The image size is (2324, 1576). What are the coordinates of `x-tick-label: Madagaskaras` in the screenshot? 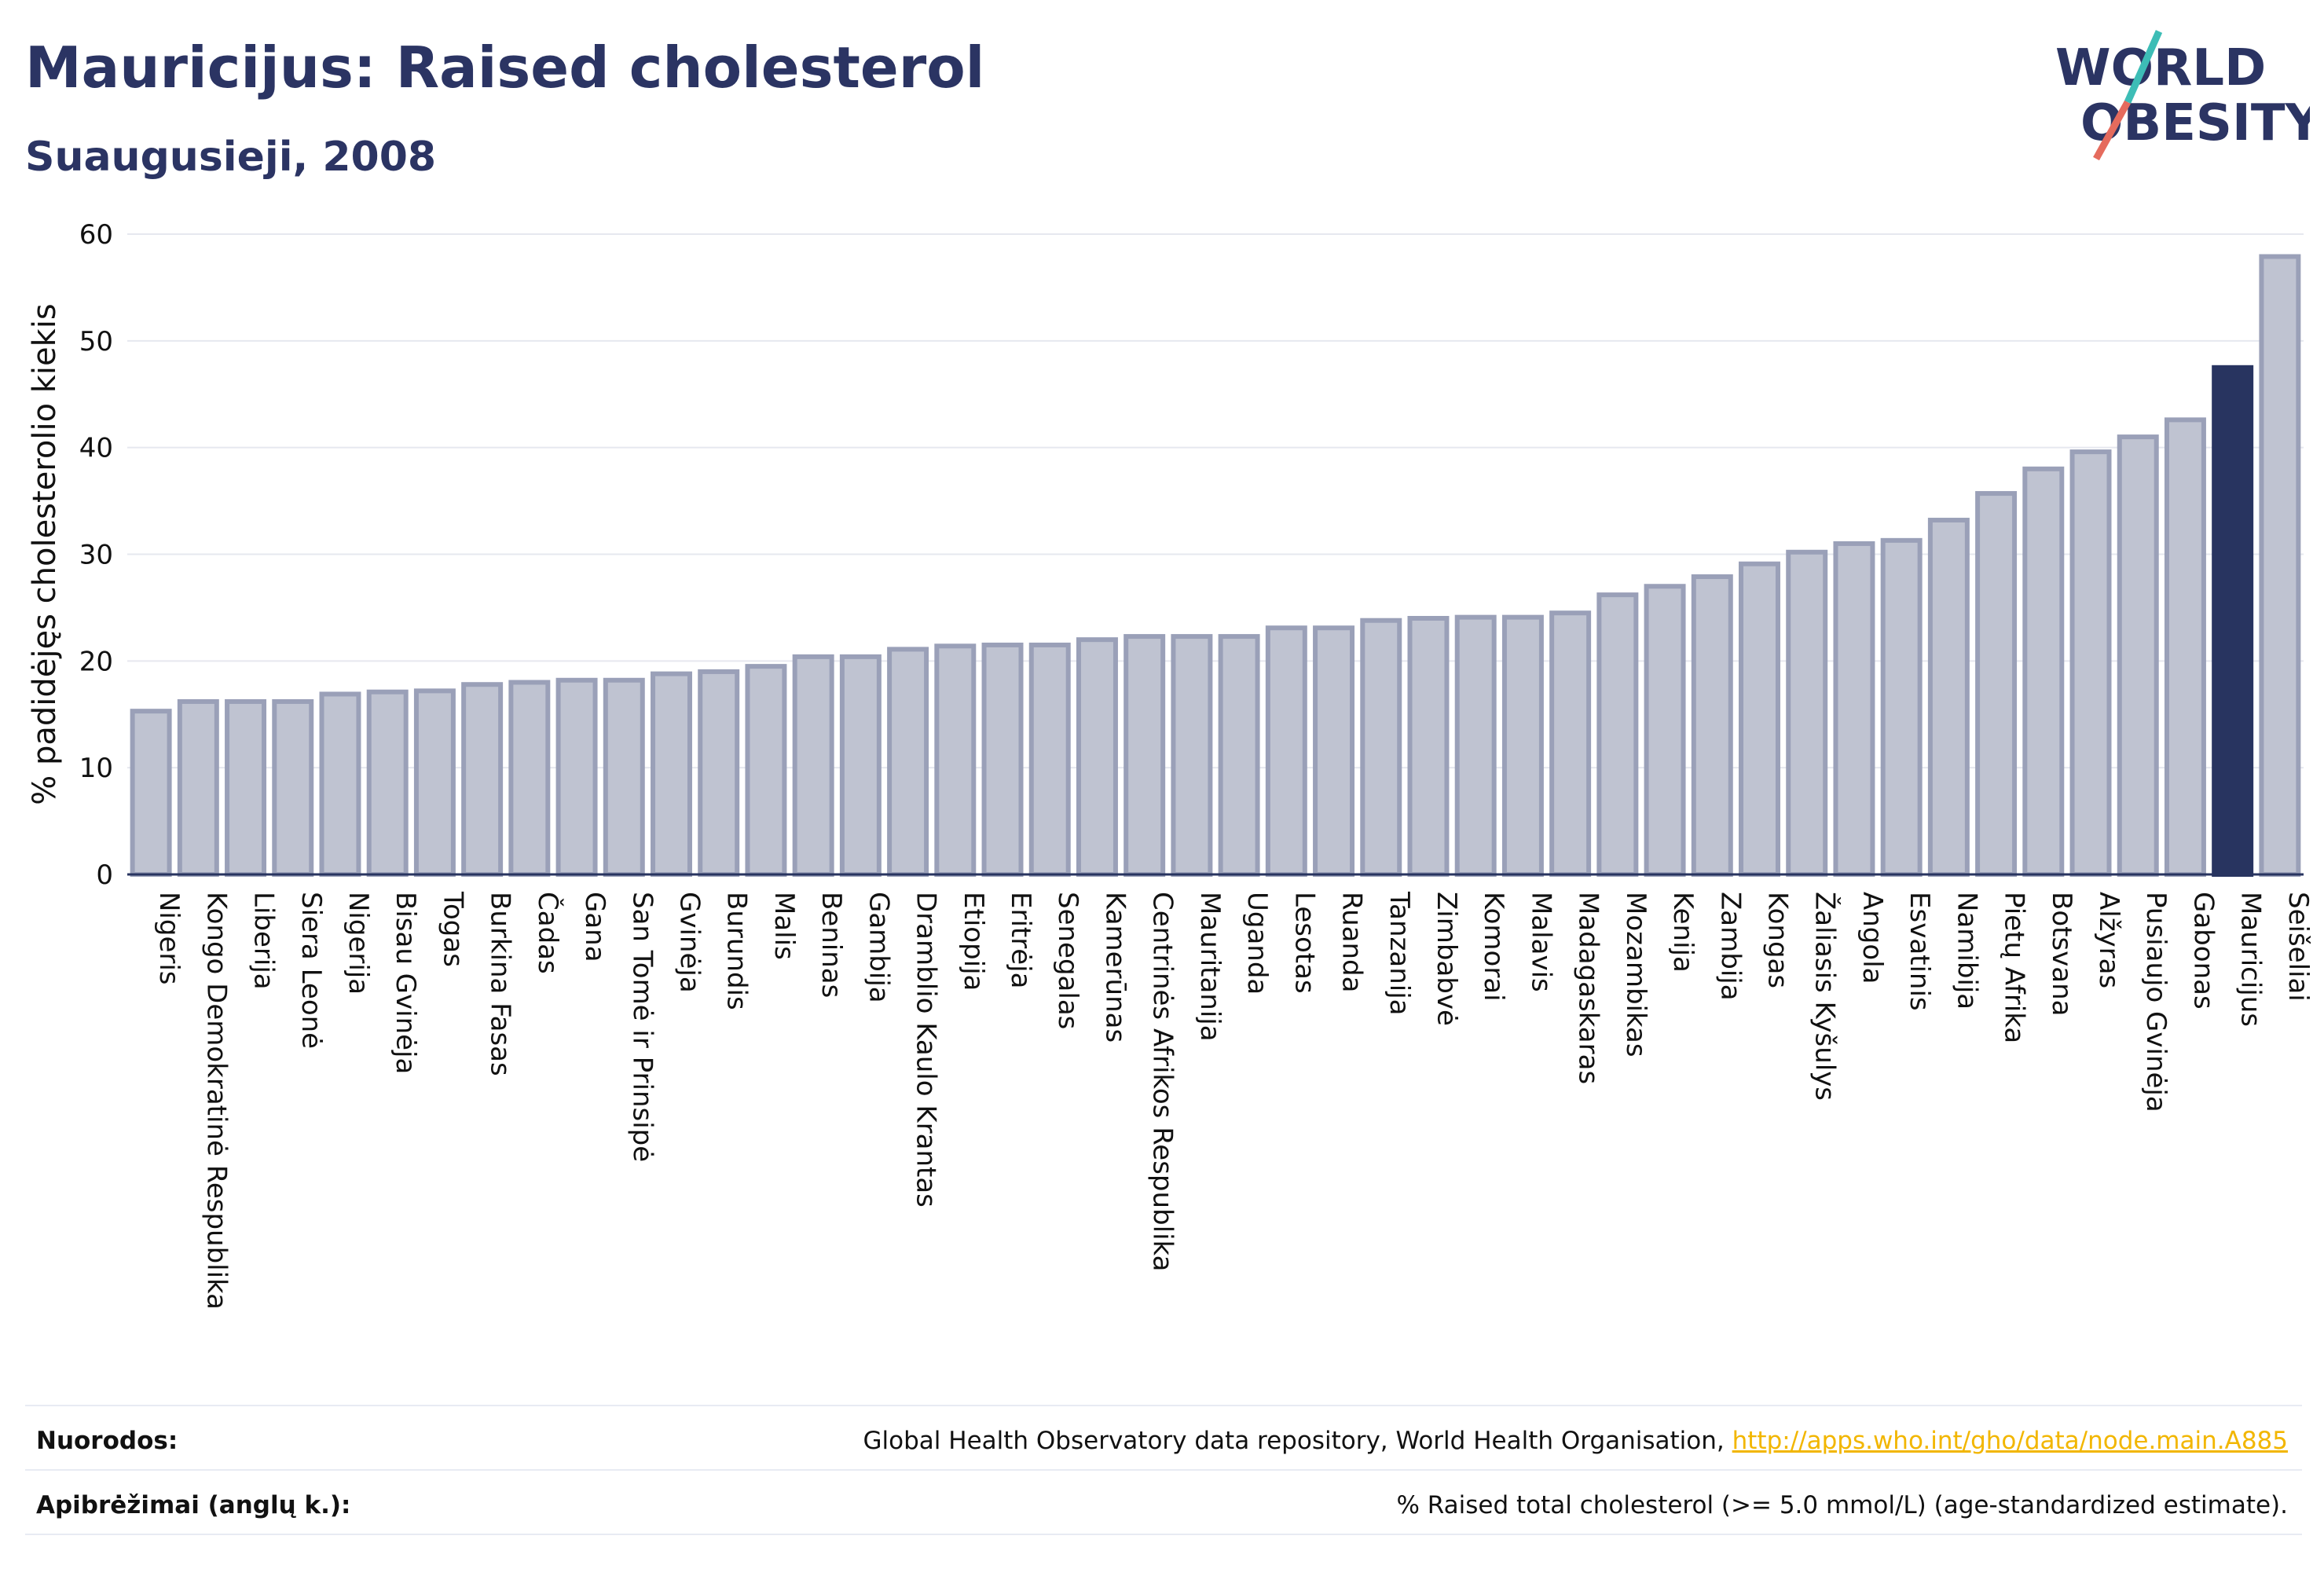 It's located at (1588, 988).